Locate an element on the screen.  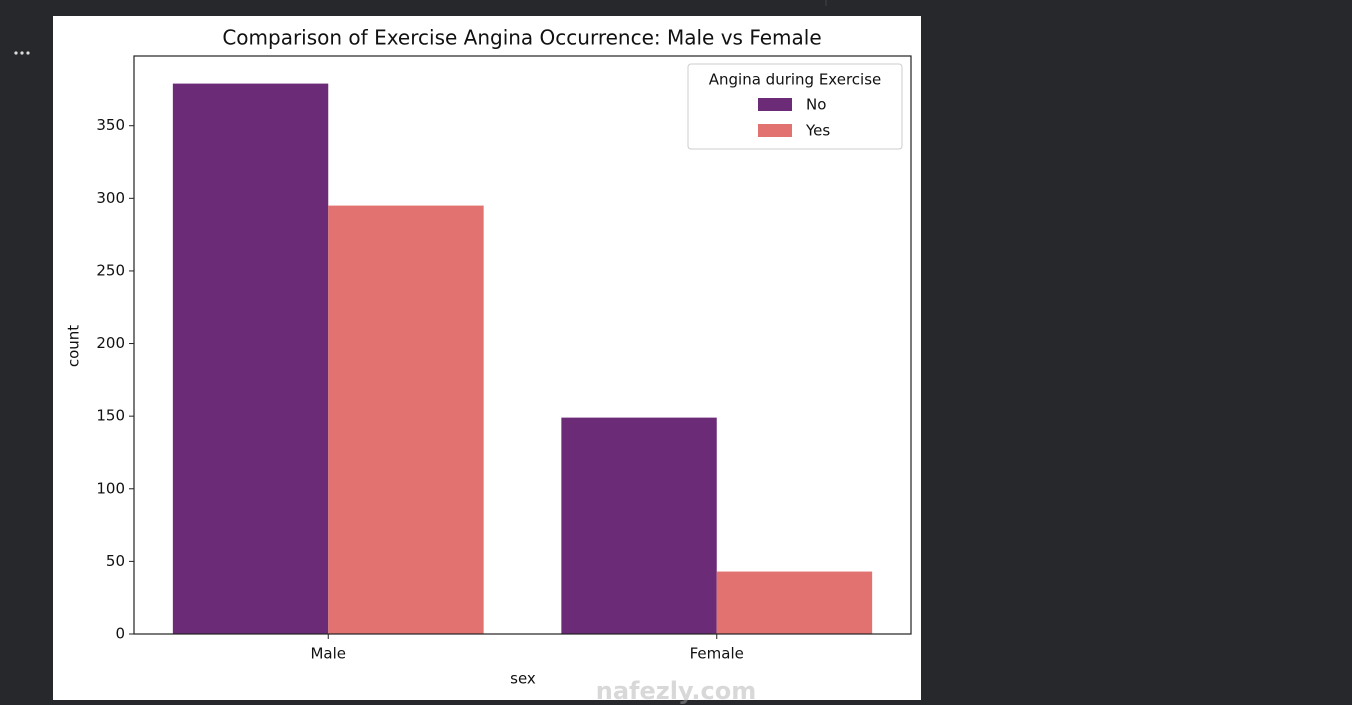
x-axis-label: sex is located at coordinates (523, 679).